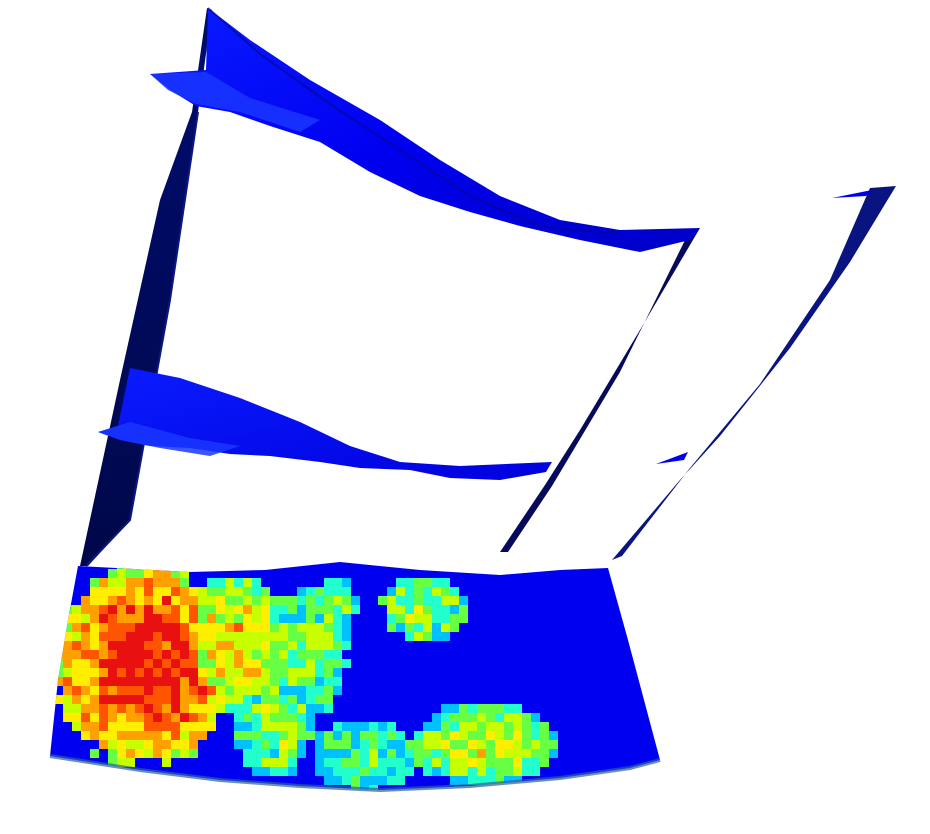 Image resolution: width=930 pixels, height=834 pixels. Describe the element at coordinates (600, 390) in the screenshot. I see `fault-plane-center` at that location.